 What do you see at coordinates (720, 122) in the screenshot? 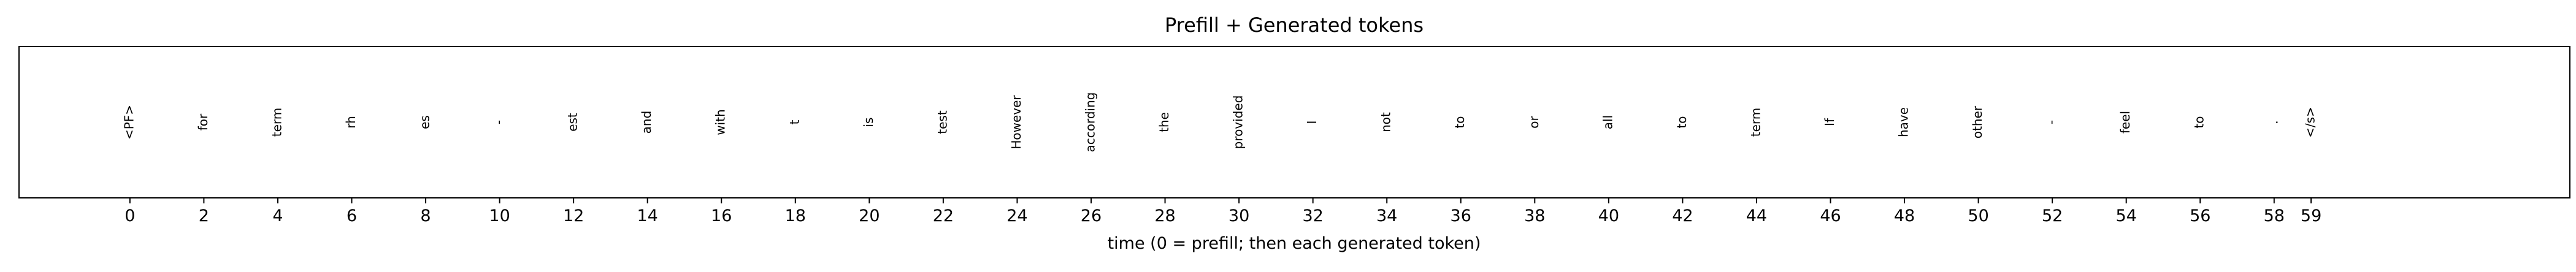
I see `token-label: with` at bounding box center [720, 122].